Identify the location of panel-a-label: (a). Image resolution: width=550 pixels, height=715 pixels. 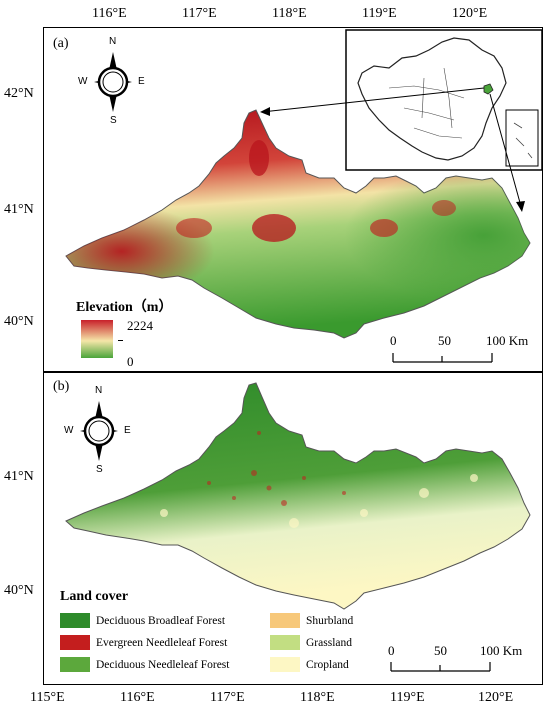
(61, 43).